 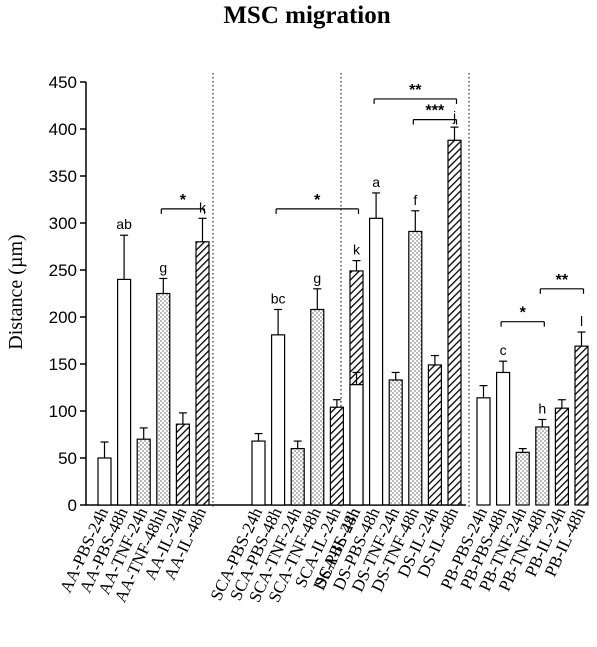 I want to click on significance-label: ***, so click(x=435, y=111).